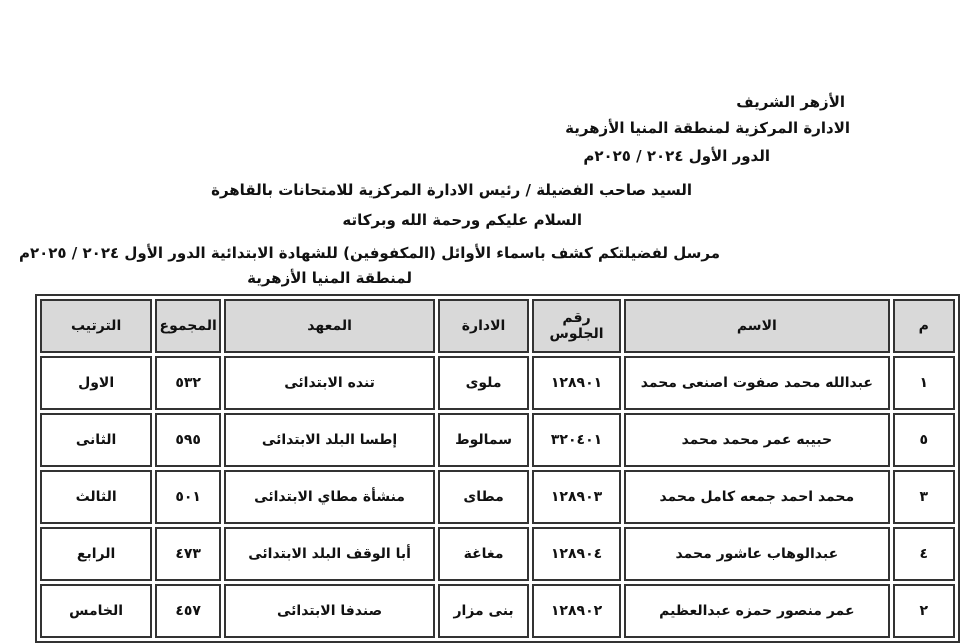 The width and height of the screenshot is (960, 643). What do you see at coordinates (757, 440) in the screenshot?
I see `student-name: حبيبه عمر محمد محمد` at bounding box center [757, 440].